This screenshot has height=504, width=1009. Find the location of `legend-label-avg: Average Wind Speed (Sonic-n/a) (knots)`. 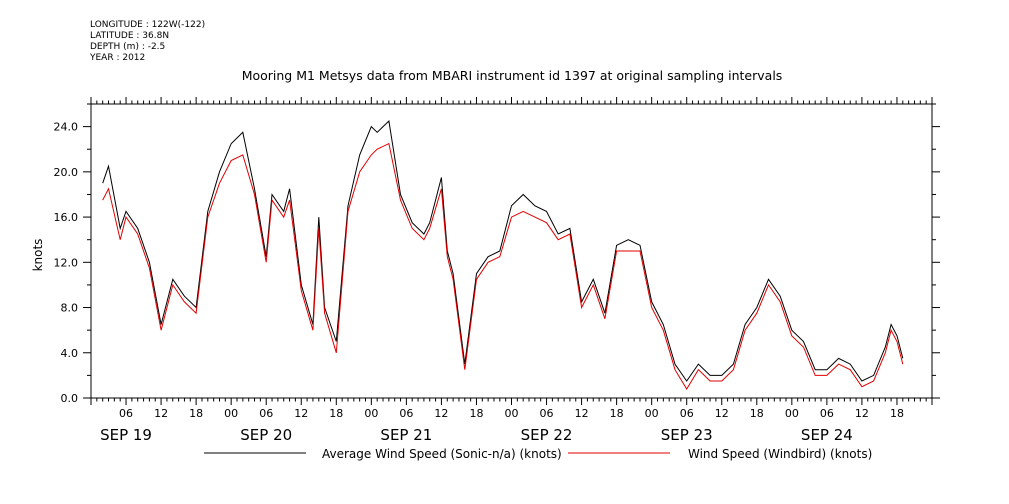

legend-label-avg: Average Wind Speed (Sonic-n/a) (knots) is located at coordinates (442, 454).